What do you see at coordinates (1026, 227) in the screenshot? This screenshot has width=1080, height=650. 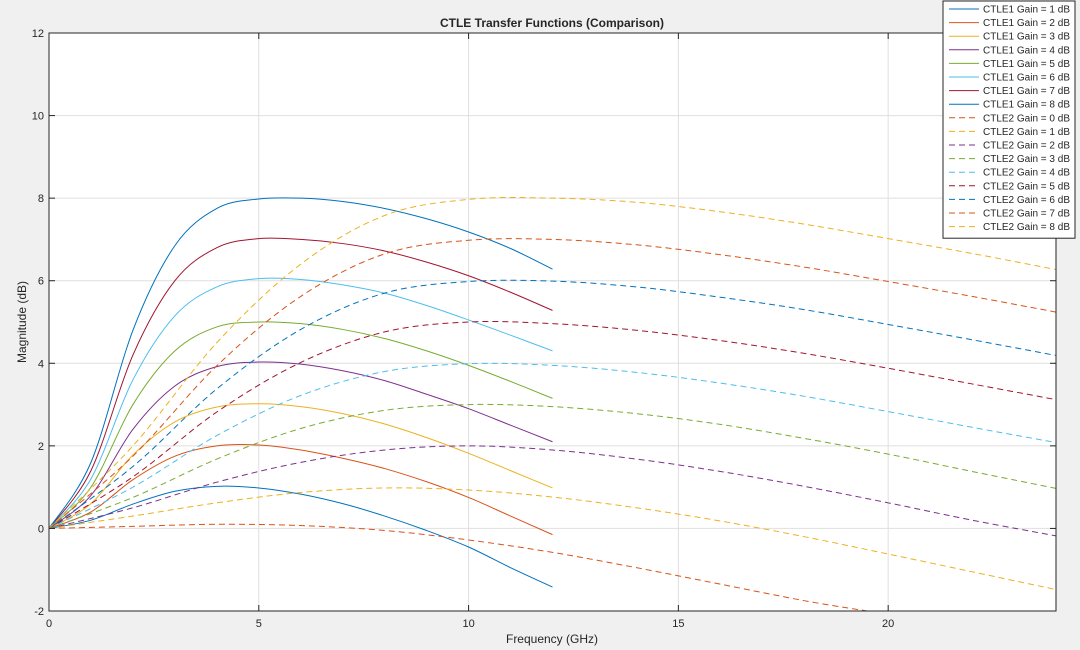 I see `legend-label: CTLE2 Gain = 8 dB` at bounding box center [1026, 227].